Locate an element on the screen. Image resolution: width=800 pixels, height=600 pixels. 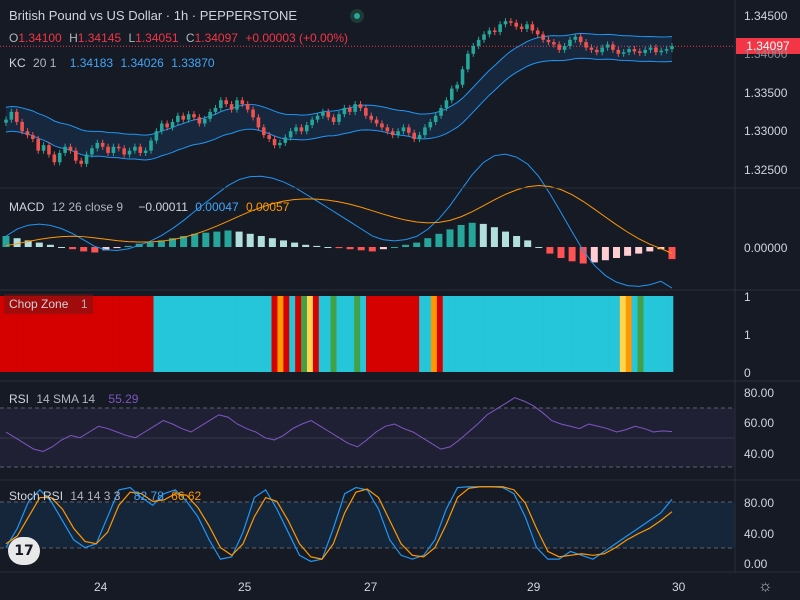
stoch-tick: 40.00 is located at coordinates (759, 534).